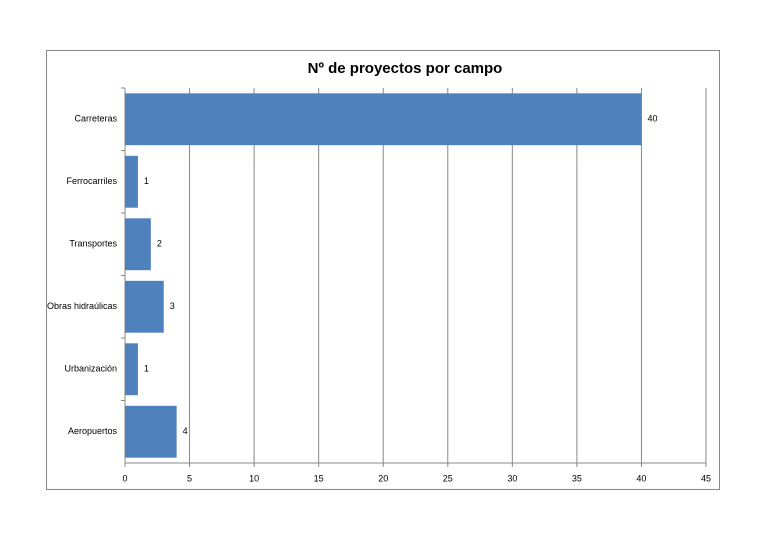 The image size is (775, 547). I want to click on x-tick-label: 20, so click(383, 478).